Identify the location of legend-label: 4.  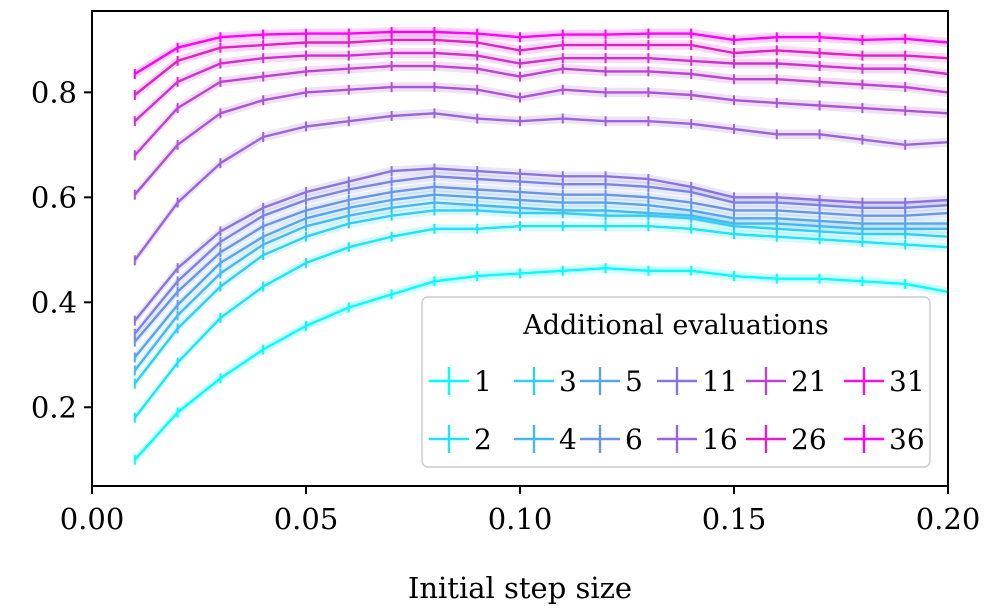
(568, 439).